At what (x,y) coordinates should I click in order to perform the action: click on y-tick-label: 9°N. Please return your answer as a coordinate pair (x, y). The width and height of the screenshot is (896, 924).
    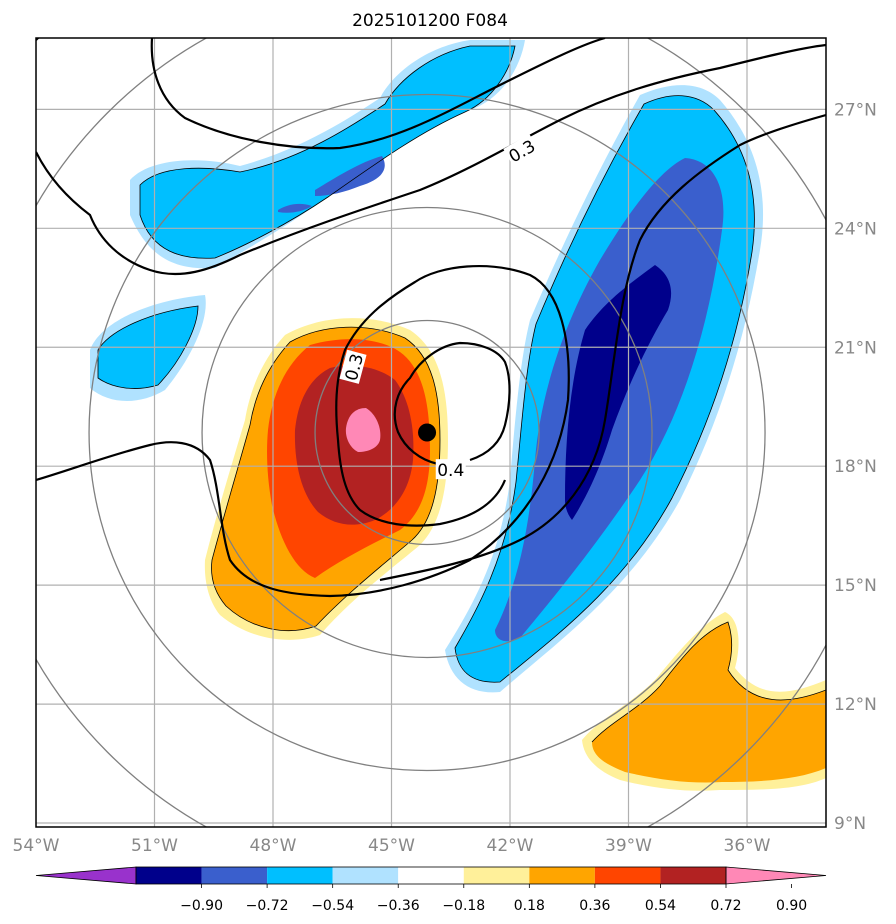
    Looking at the image, I should click on (850, 824).